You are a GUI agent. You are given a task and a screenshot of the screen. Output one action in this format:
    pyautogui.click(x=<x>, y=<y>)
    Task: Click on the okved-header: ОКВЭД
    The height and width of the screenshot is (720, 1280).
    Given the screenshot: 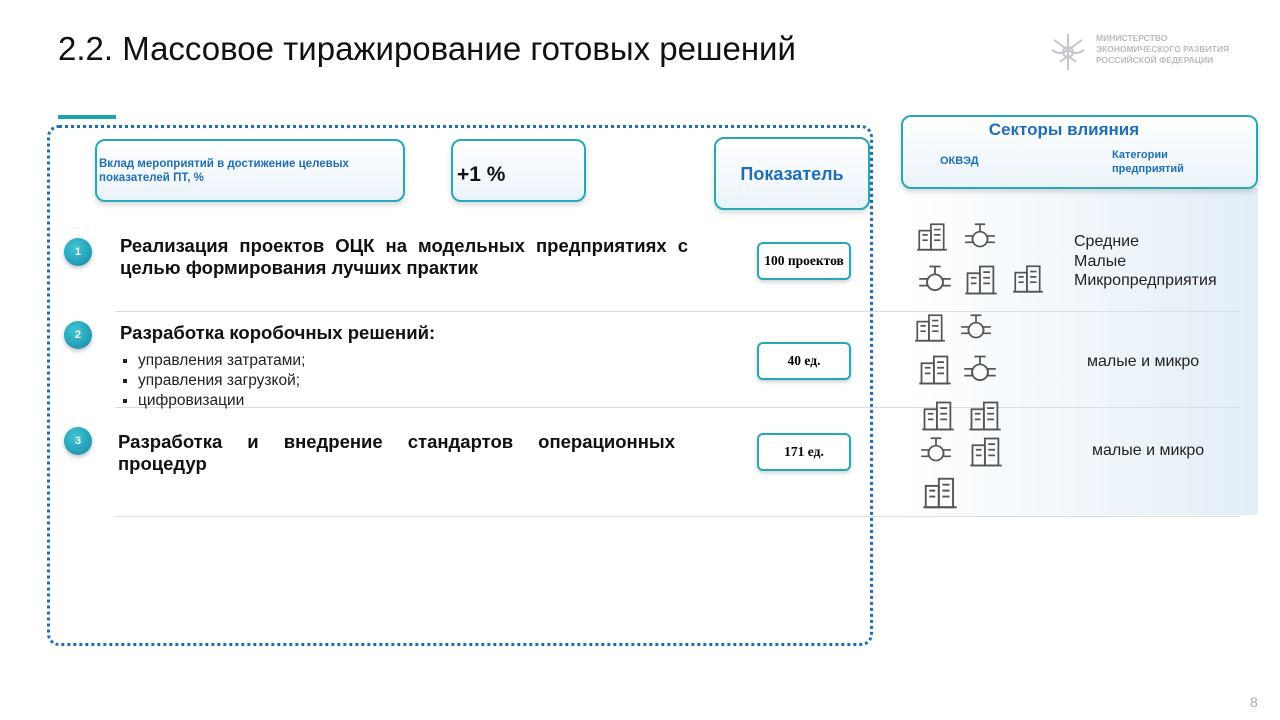 What is the action you would take?
    pyautogui.click(x=959, y=161)
    